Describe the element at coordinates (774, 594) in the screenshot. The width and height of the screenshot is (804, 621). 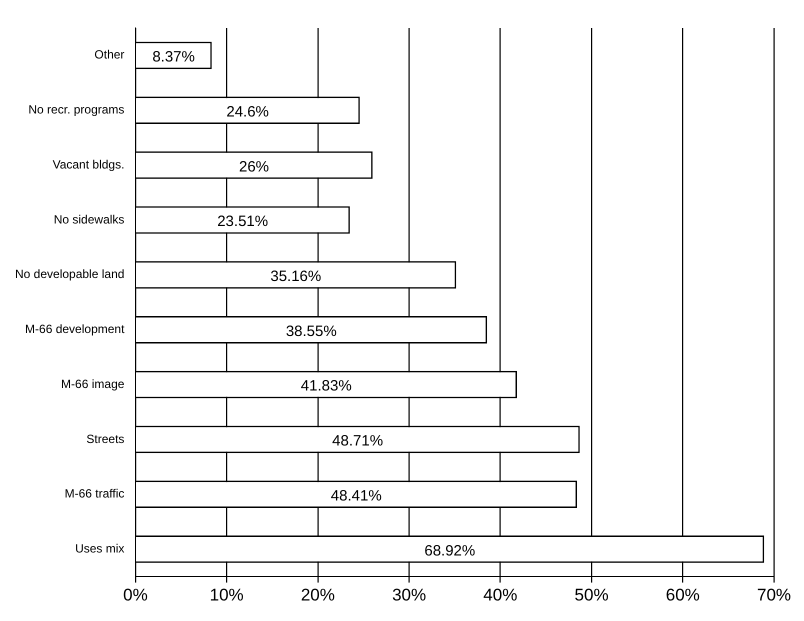
I see `x-tick-label: 70%` at that location.